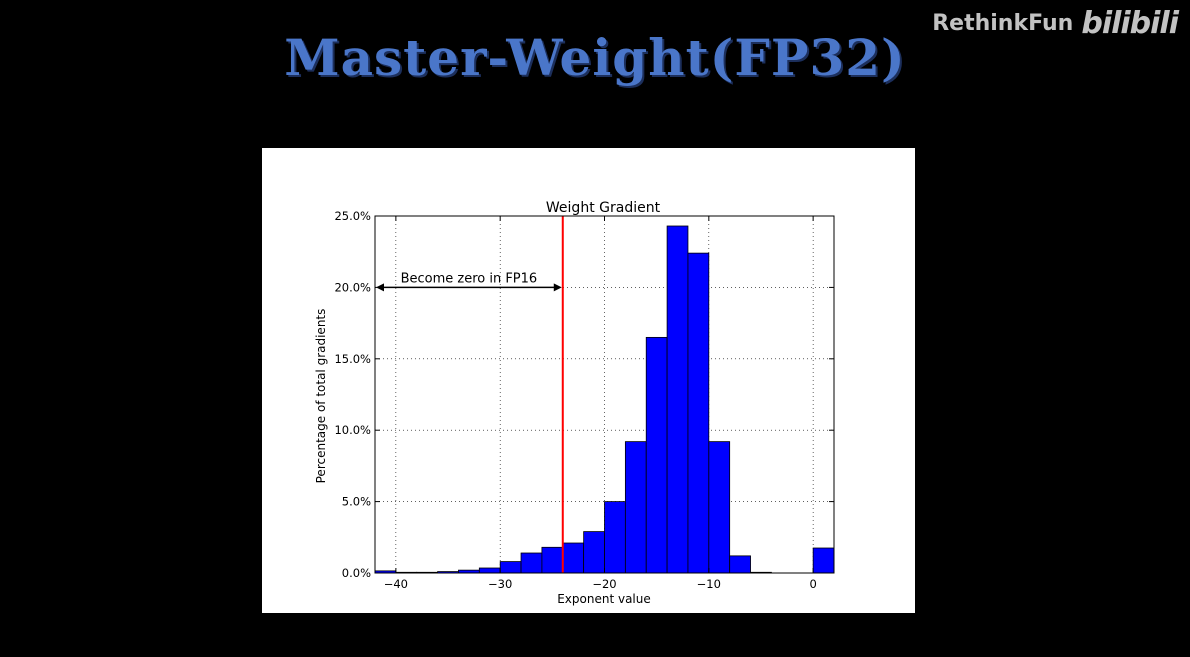  What do you see at coordinates (557, 287) in the screenshot?
I see `annotation-arrowhead-right` at bounding box center [557, 287].